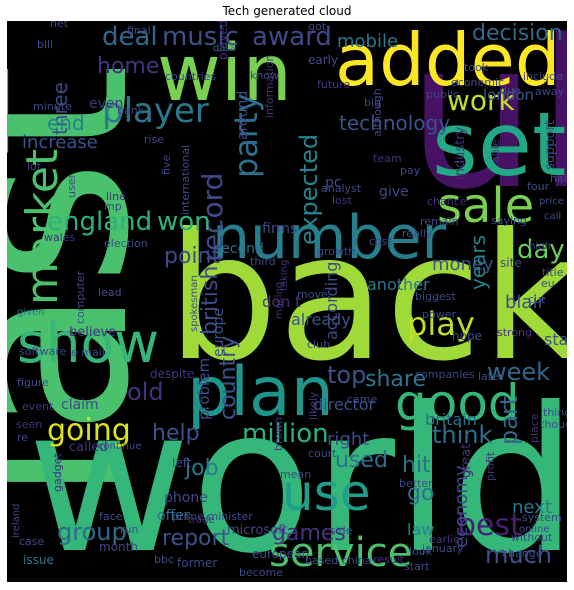 The width and height of the screenshot is (574, 590). I want to click on cloud-word: mean, so click(295, 474).